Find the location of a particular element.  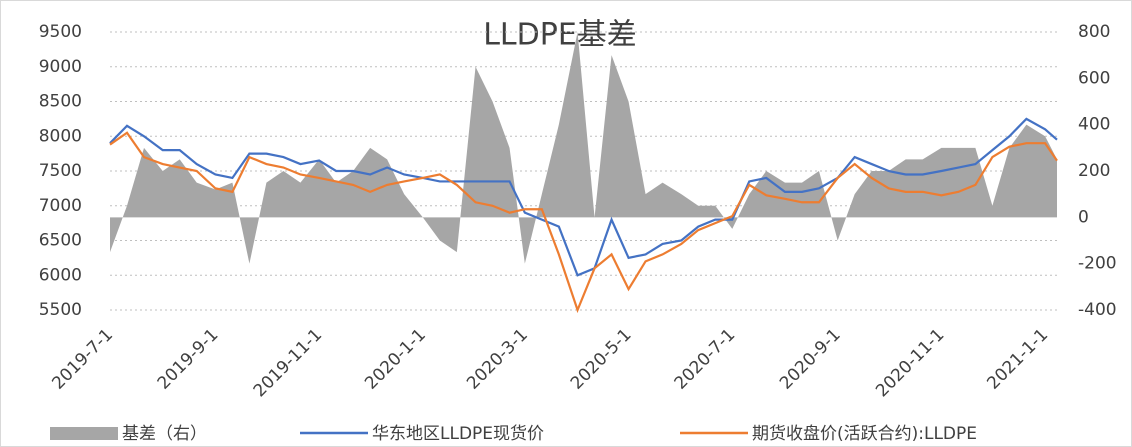

y-tick-label: 8500 is located at coordinates (60, 102).